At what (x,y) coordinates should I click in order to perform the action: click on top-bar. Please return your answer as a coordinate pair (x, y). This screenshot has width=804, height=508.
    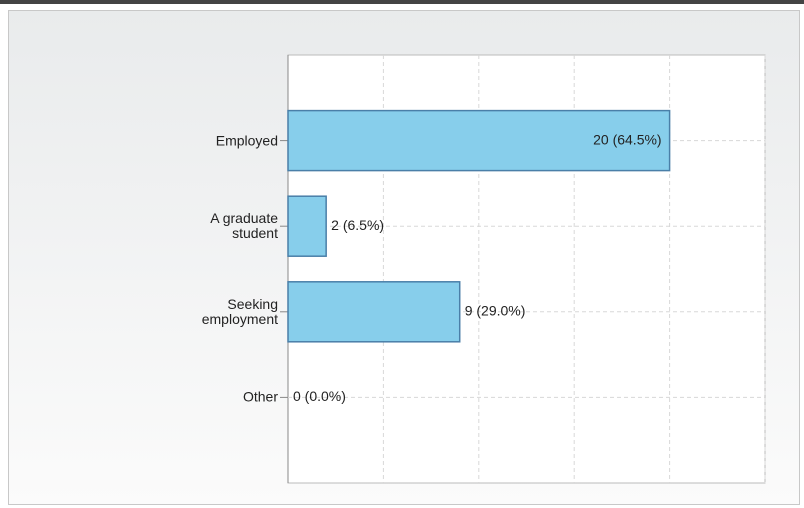
    Looking at the image, I should click on (402, 2).